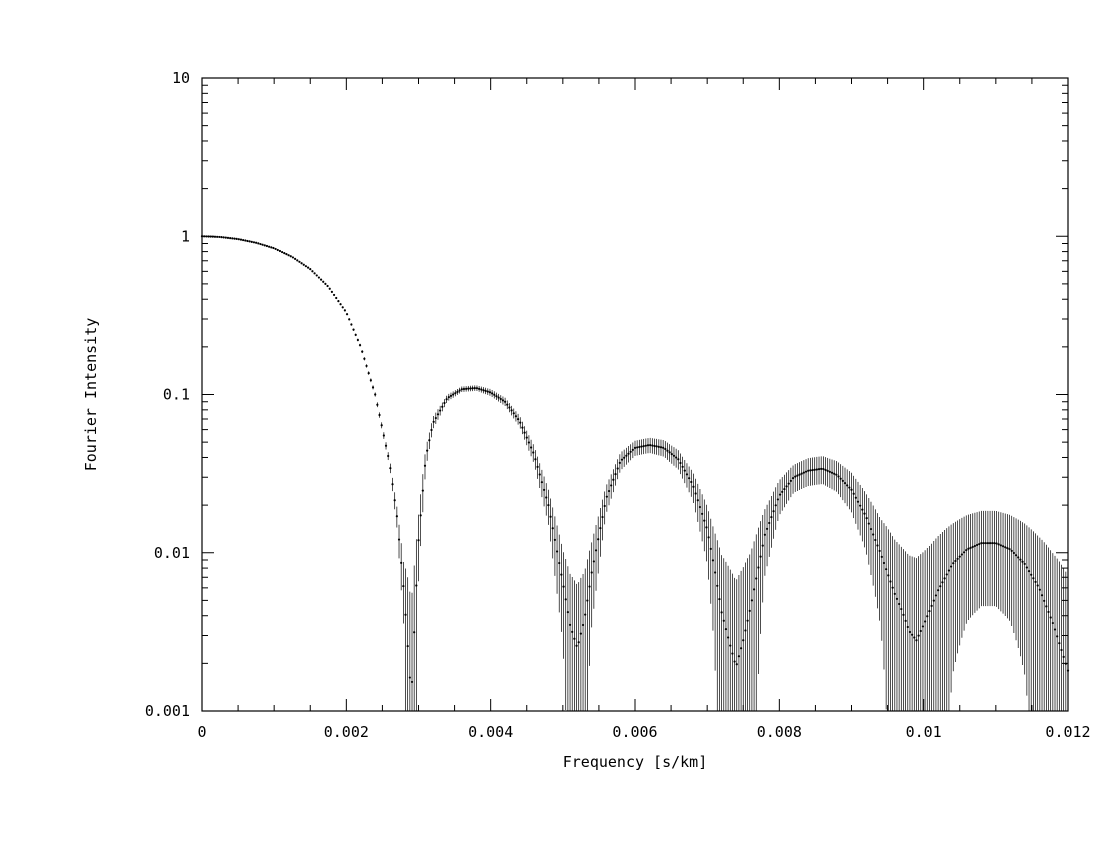 The height and width of the screenshot is (855, 1100). Describe the element at coordinates (346, 732) in the screenshot. I see `x-tick-label: 0.002` at that location.